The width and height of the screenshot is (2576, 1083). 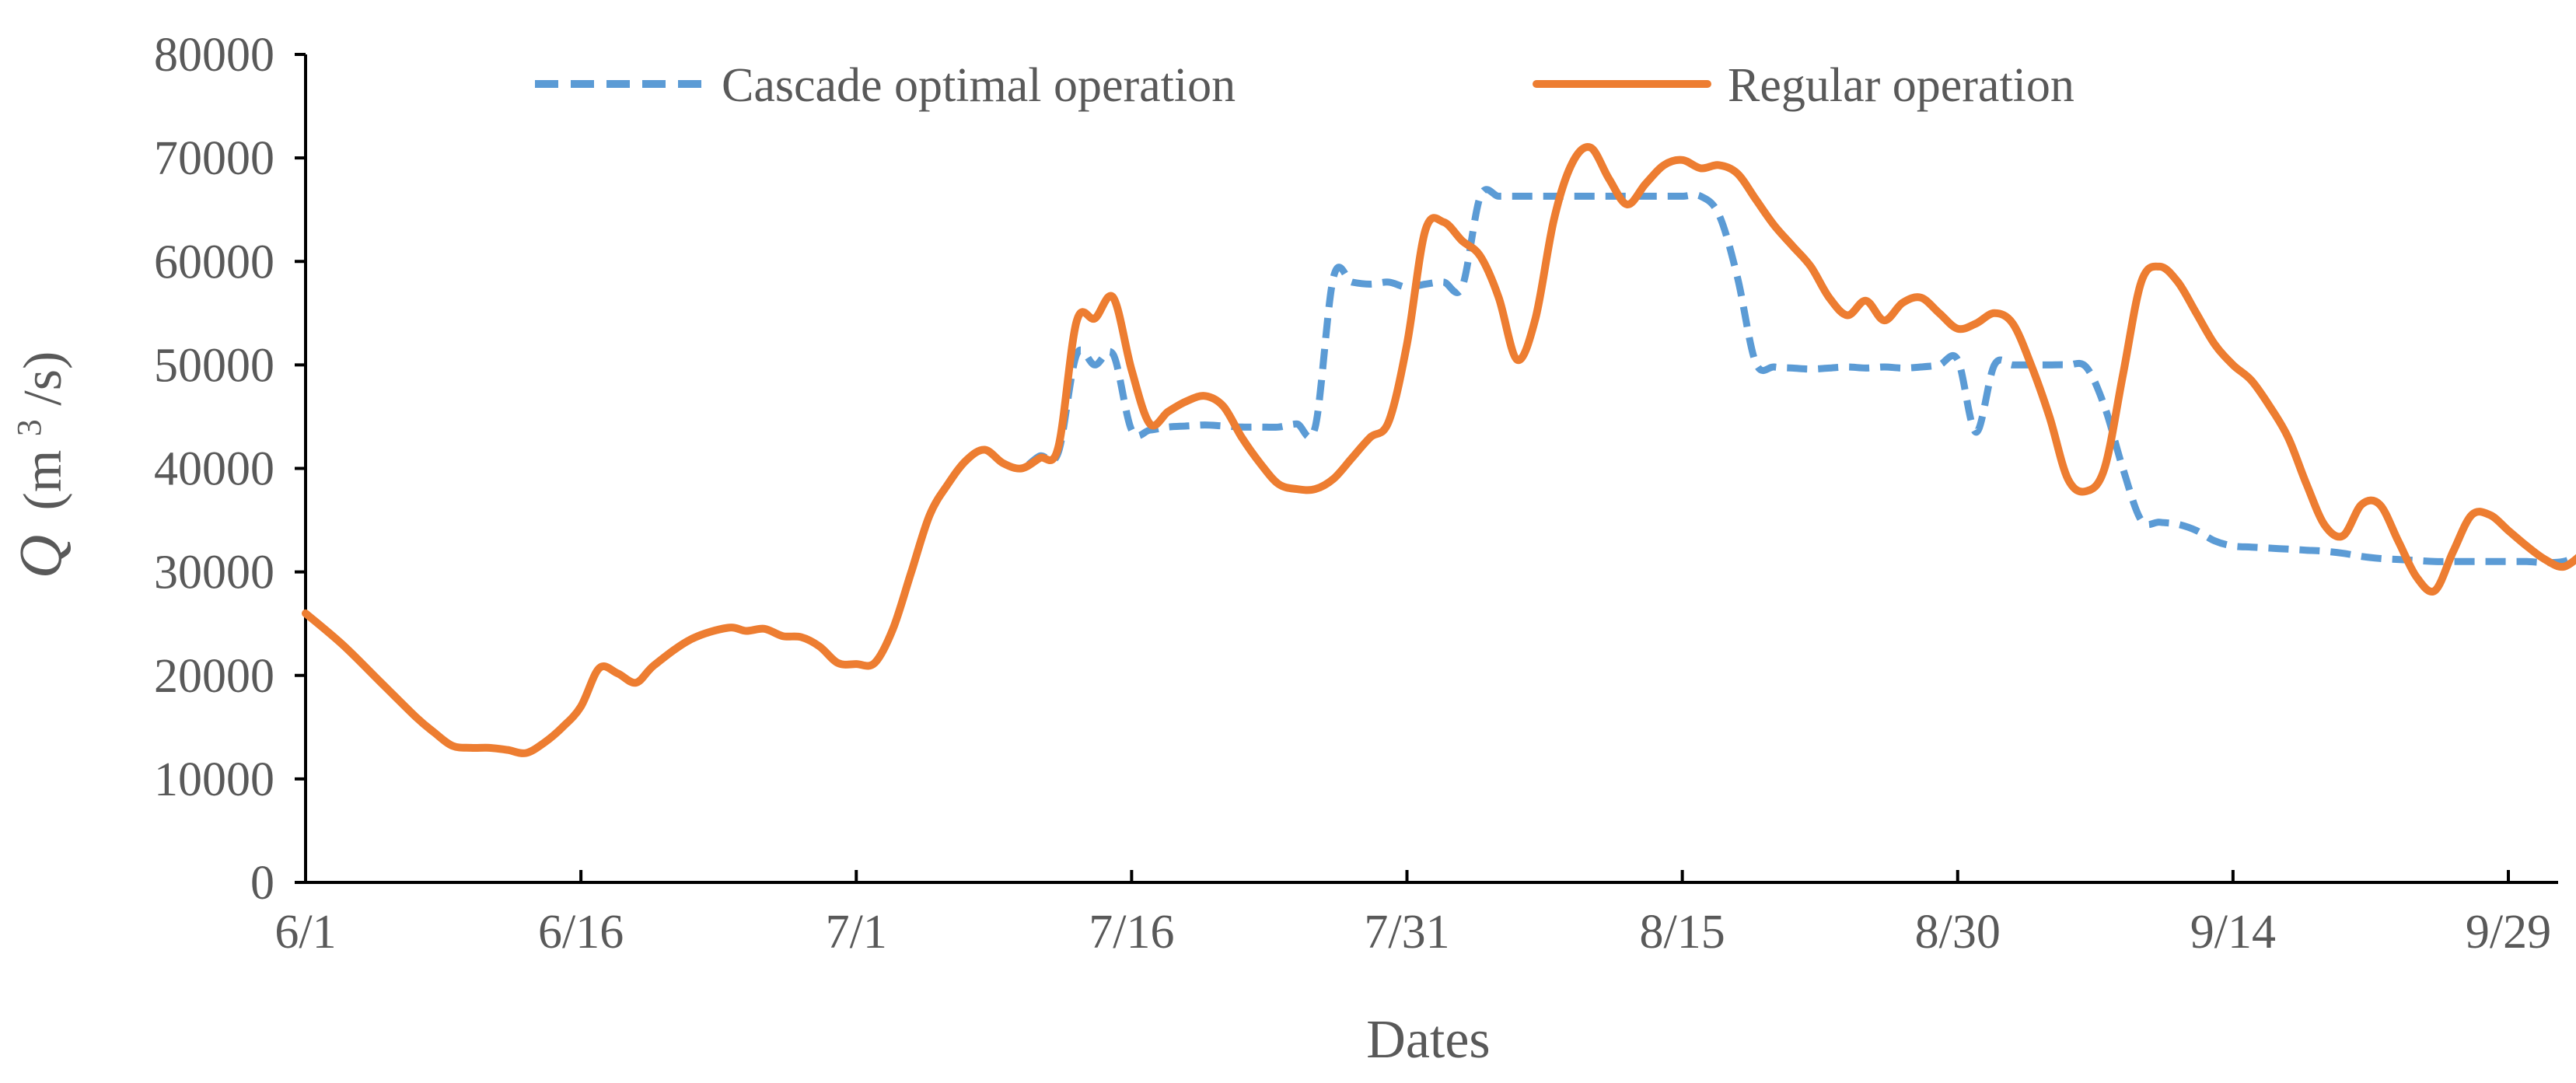 What do you see at coordinates (1958, 932) in the screenshot?
I see `x-tick-label: 8/30` at bounding box center [1958, 932].